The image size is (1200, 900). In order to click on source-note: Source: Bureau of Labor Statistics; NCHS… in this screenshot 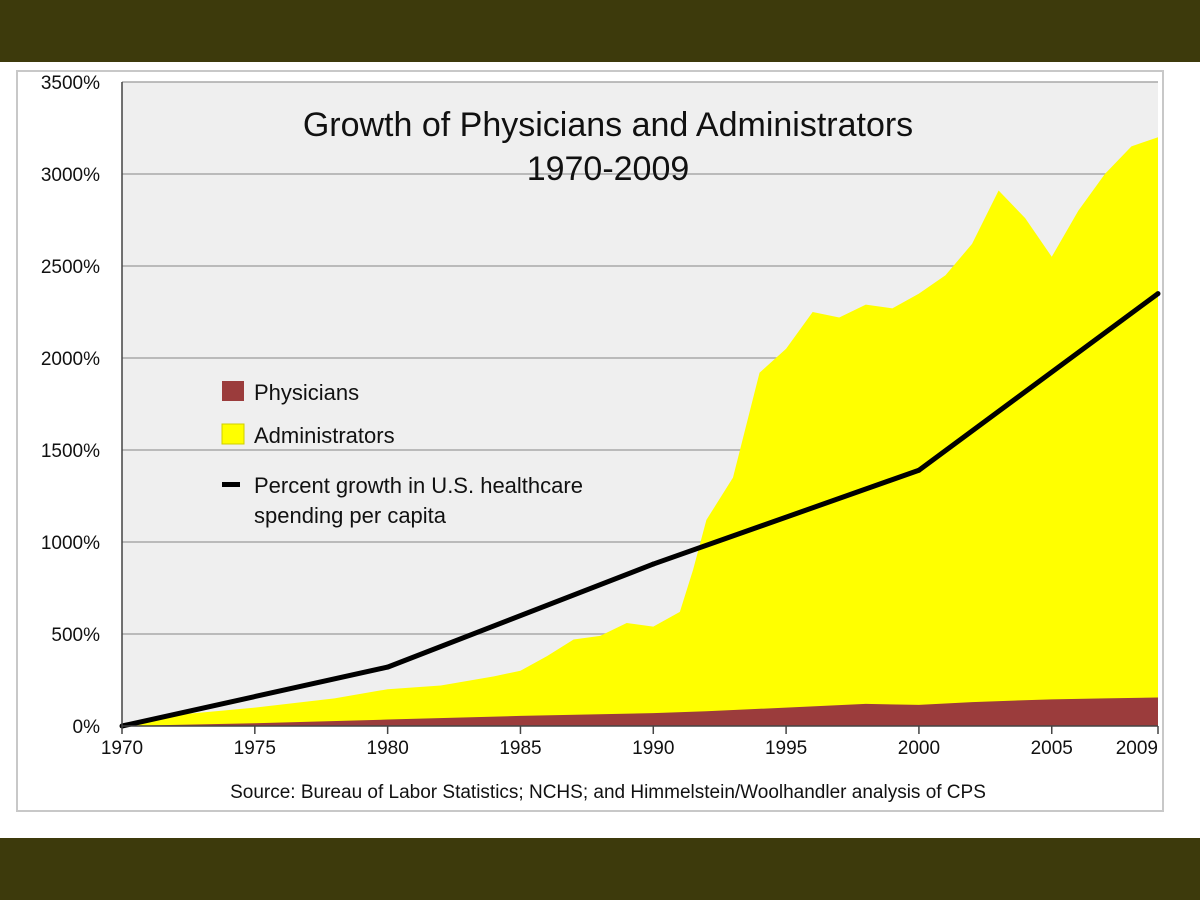, I will do `click(608, 792)`.